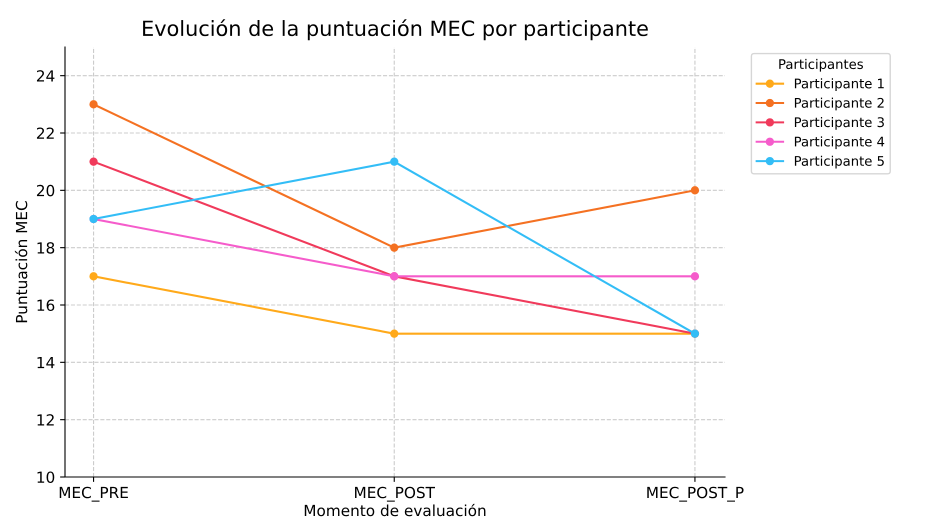  I want to click on y-tick-label: 18, so click(46, 248).